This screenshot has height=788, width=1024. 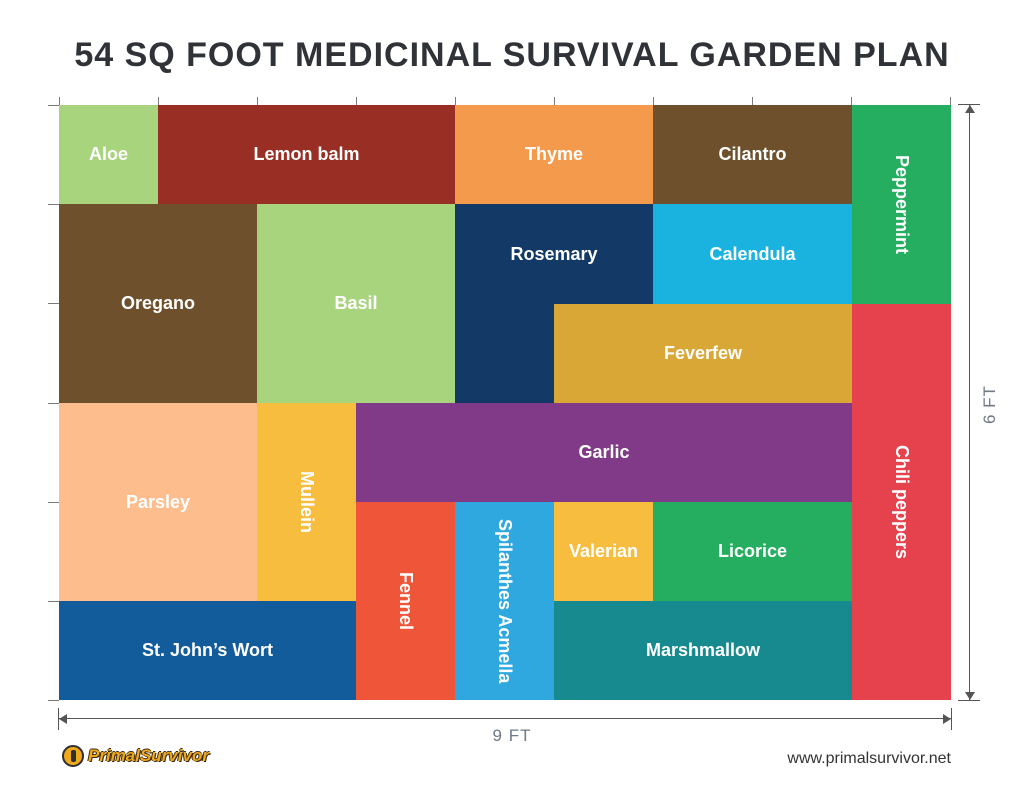 I want to click on bed-label: Rosemary, so click(x=554, y=253).